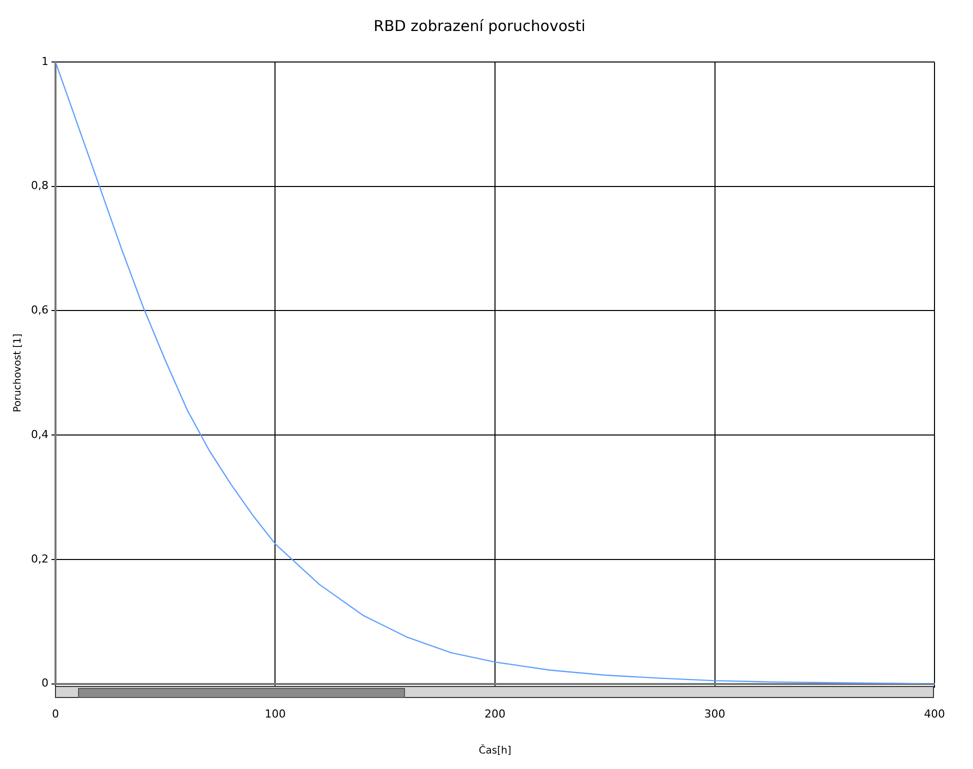 This screenshot has width=973, height=769. Describe the element at coordinates (39, 559) in the screenshot. I see `y-tick-label: 0,2` at that location.